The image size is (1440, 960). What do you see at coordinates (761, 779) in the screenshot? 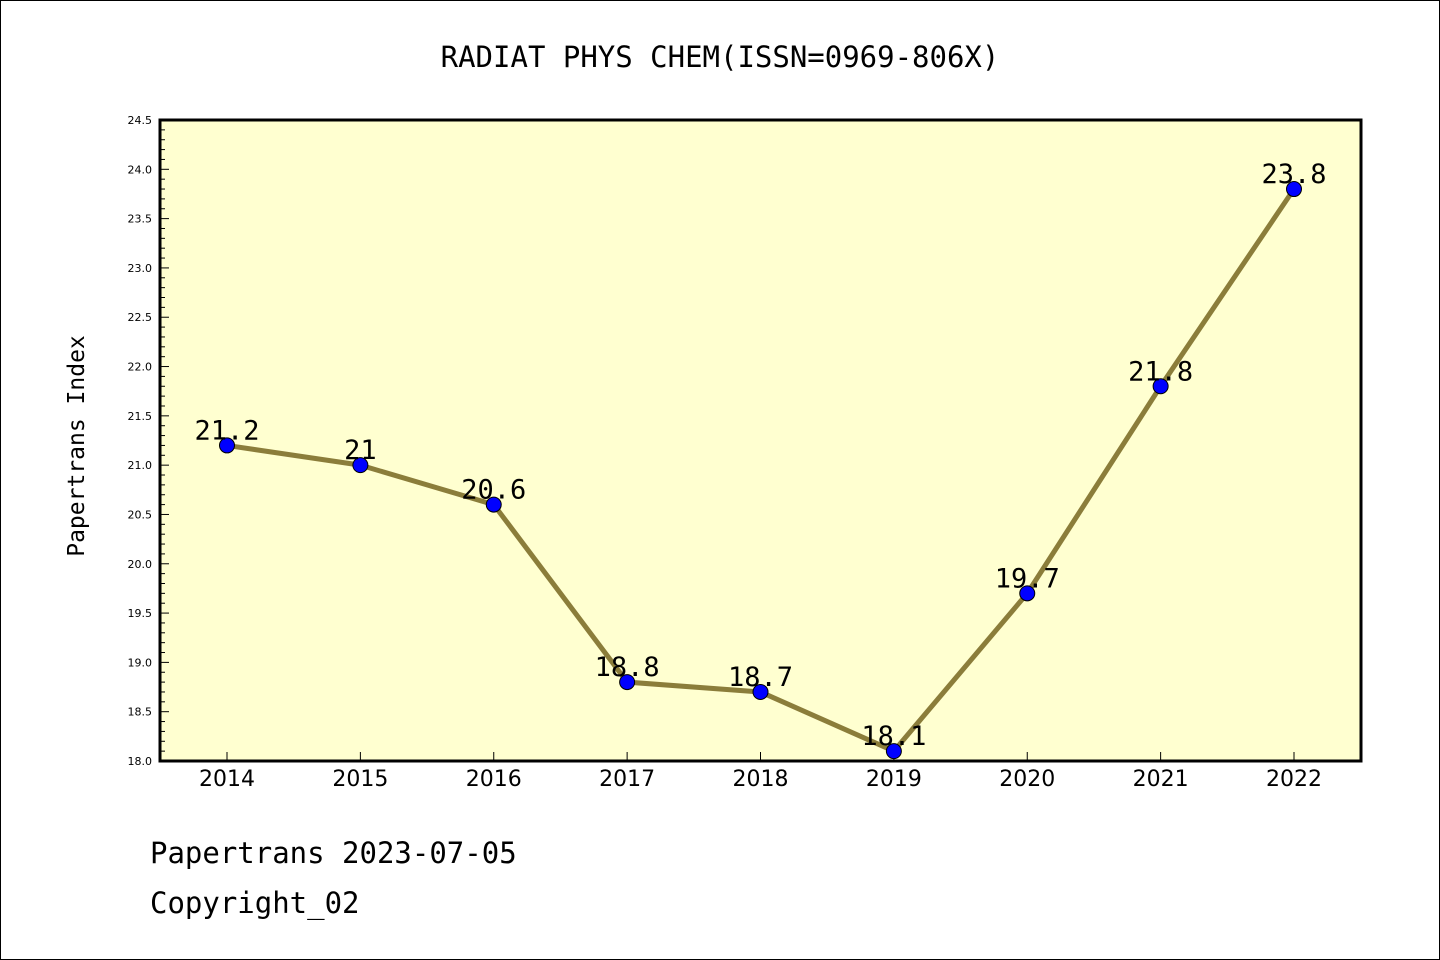
I see `x-tick-label: 2018` at bounding box center [761, 779].